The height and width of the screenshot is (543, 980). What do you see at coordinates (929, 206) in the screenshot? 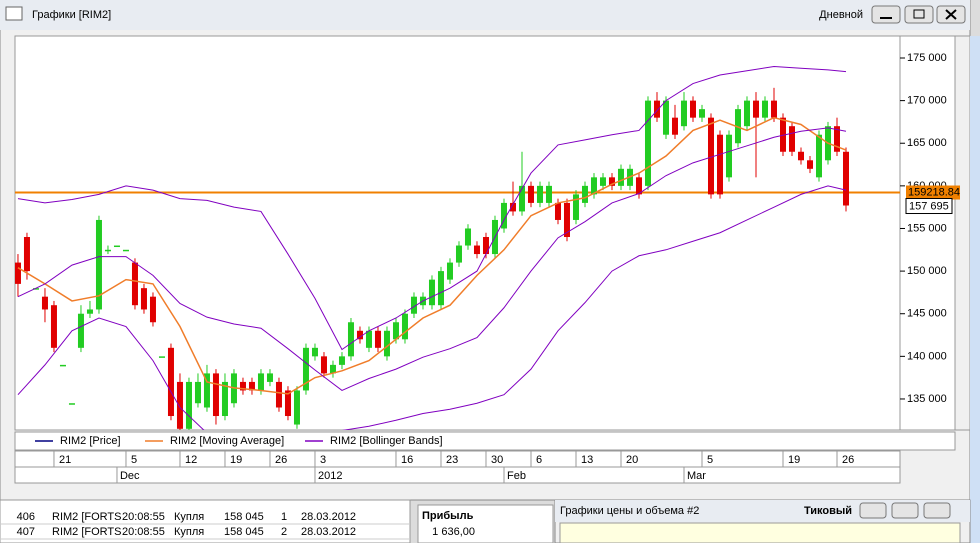
I see `price-box` at bounding box center [929, 206].